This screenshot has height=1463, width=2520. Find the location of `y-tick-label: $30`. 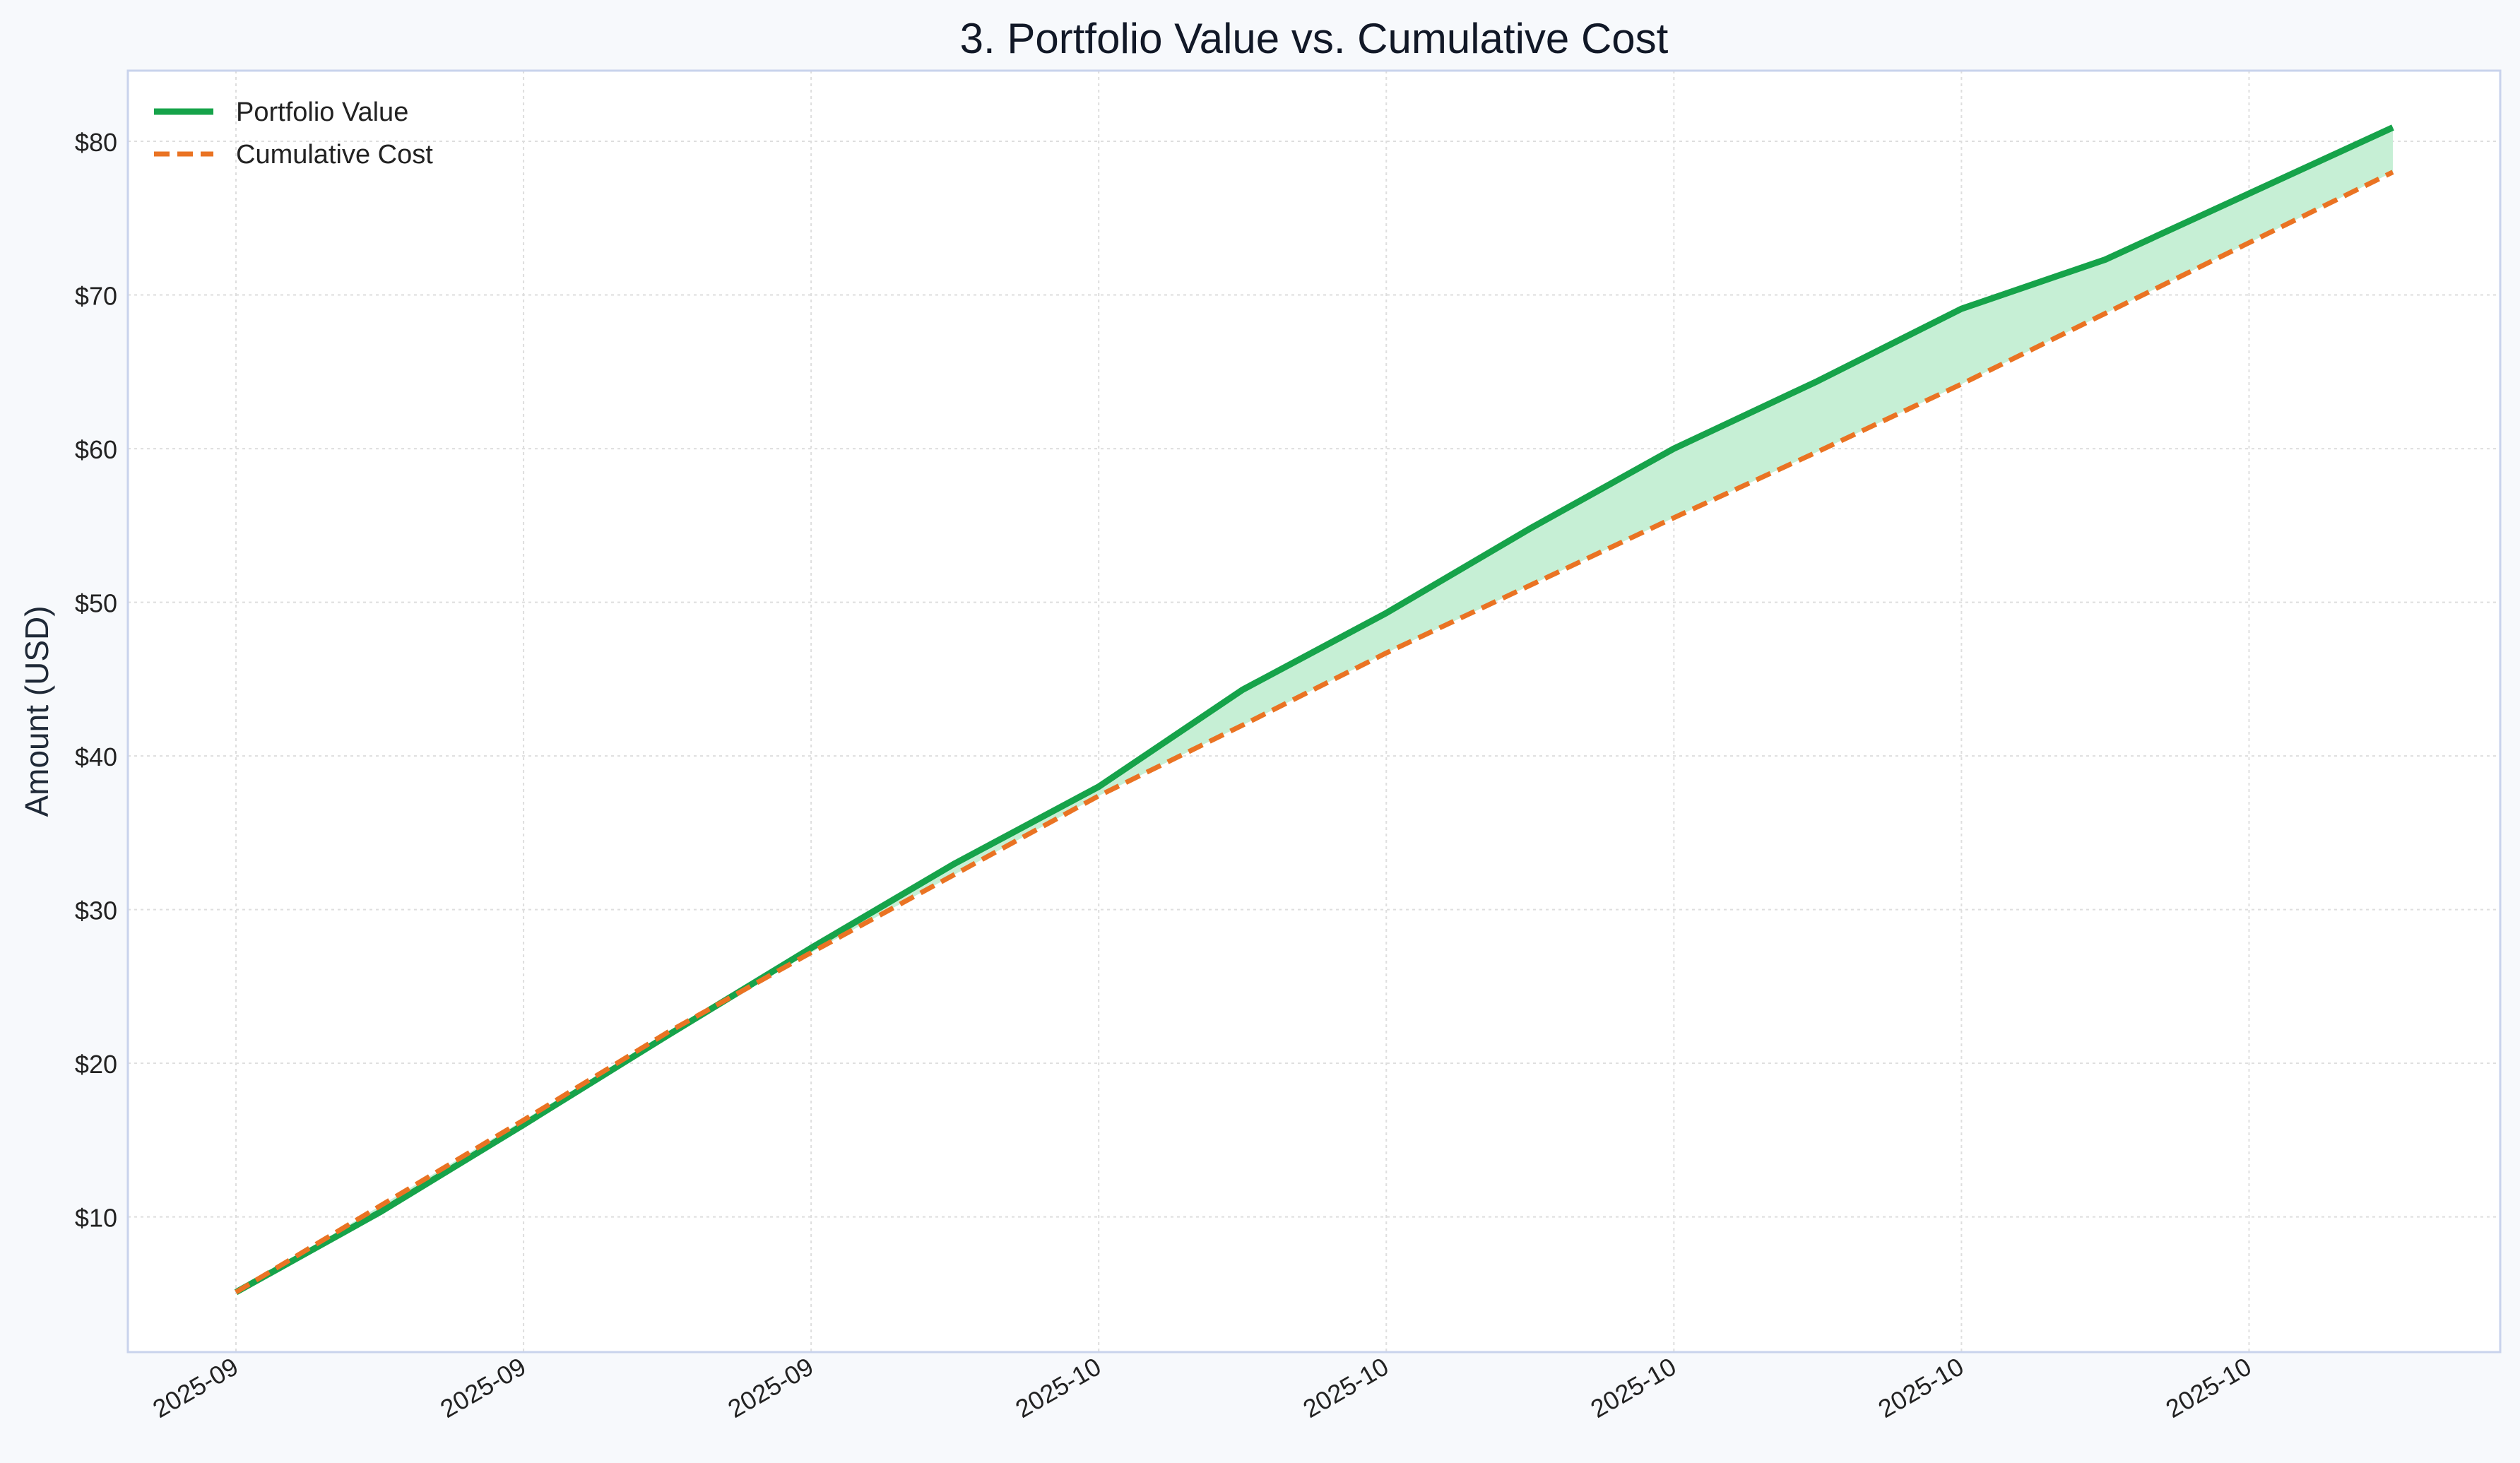

y-tick-label: $30 is located at coordinates (96, 910).